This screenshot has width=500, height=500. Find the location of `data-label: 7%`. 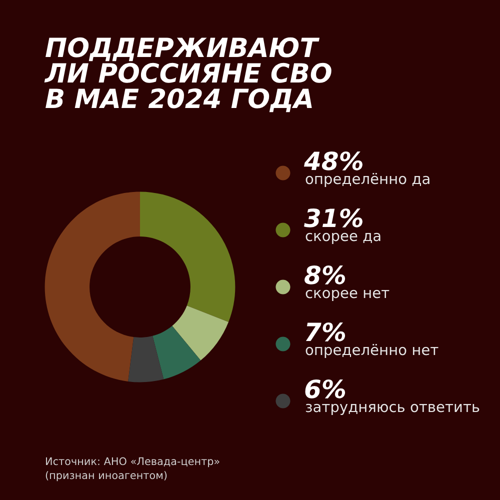

data-label: 7% is located at coordinates (326, 332).